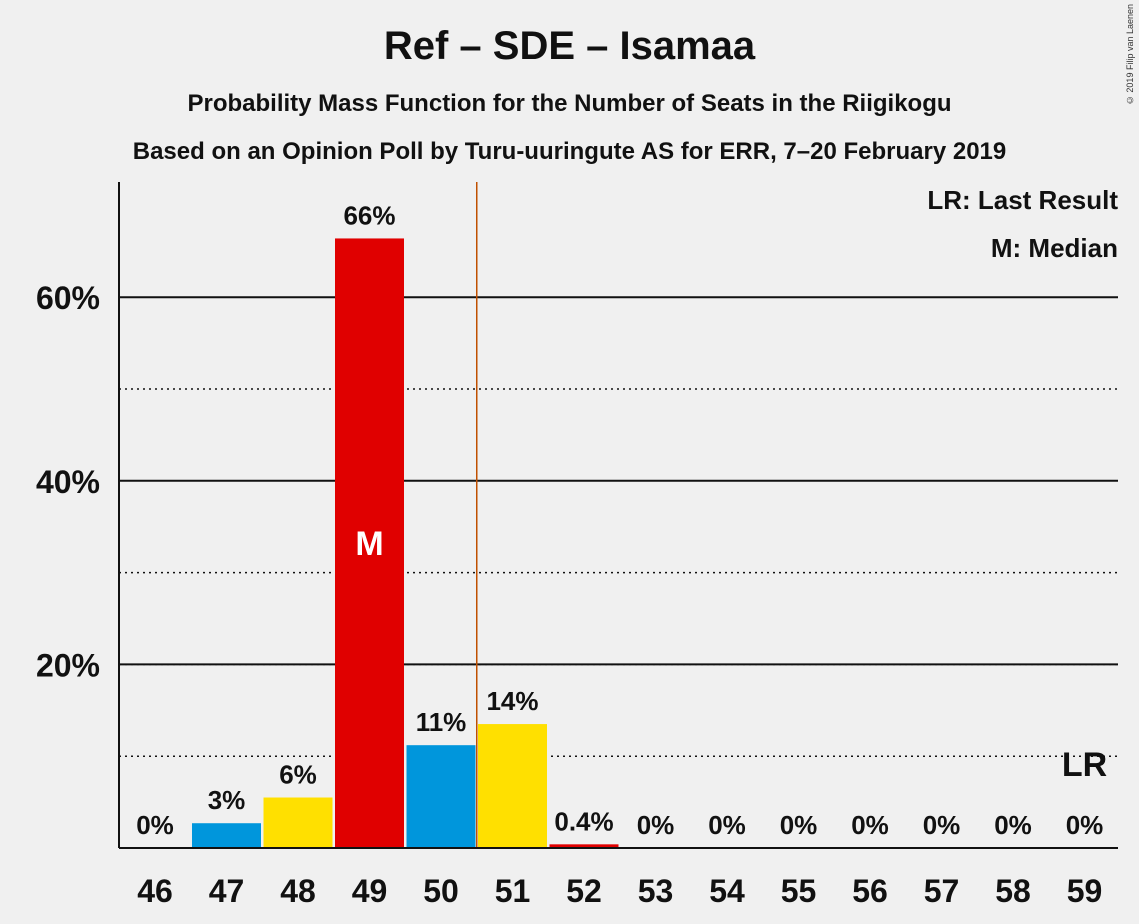 The height and width of the screenshot is (924, 1139). Describe the element at coordinates (799, 825) in the screenshot. I see `data-label-55: 0%` at that location.